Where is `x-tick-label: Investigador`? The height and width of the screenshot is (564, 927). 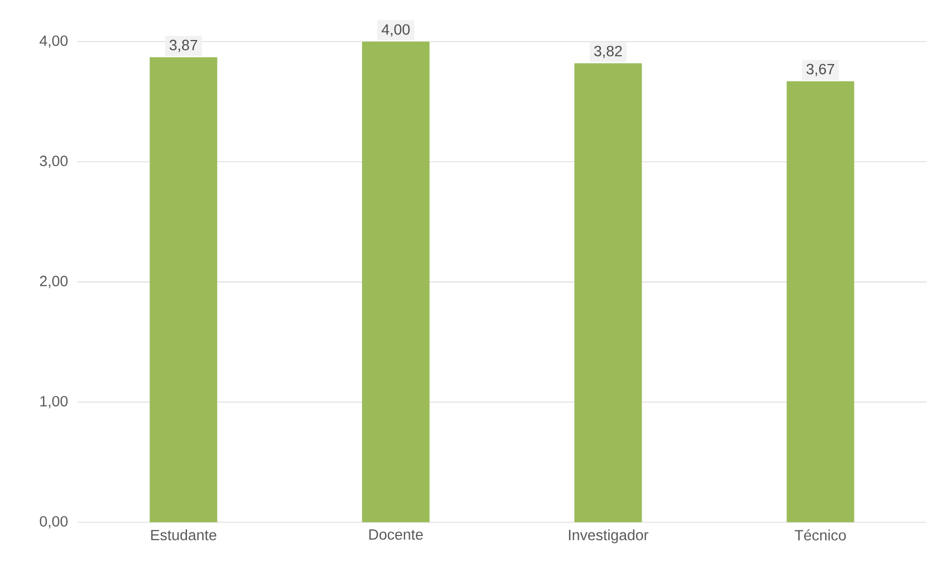 x-tick-label: Investigador is located at coordinates (608, 536).